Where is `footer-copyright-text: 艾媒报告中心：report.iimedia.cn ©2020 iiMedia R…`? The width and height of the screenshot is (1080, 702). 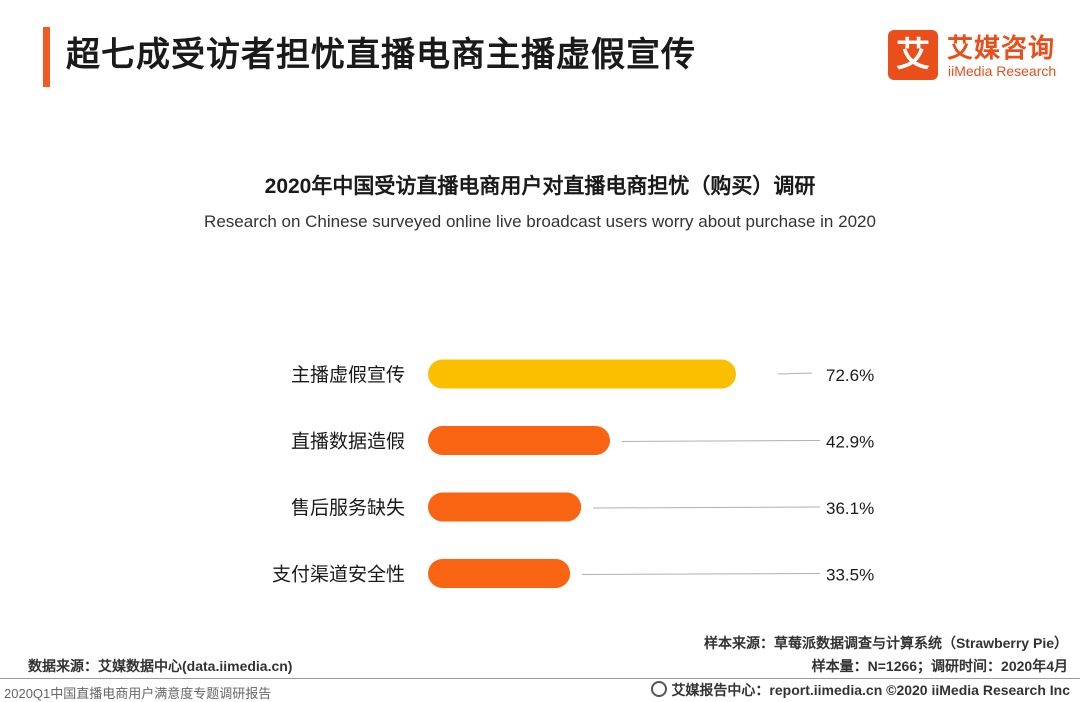 footer-copyright-text: 艾媒报告中心：report.iimedia.cn ©2020 iiMedia R… is located at coordinates (870, 690).